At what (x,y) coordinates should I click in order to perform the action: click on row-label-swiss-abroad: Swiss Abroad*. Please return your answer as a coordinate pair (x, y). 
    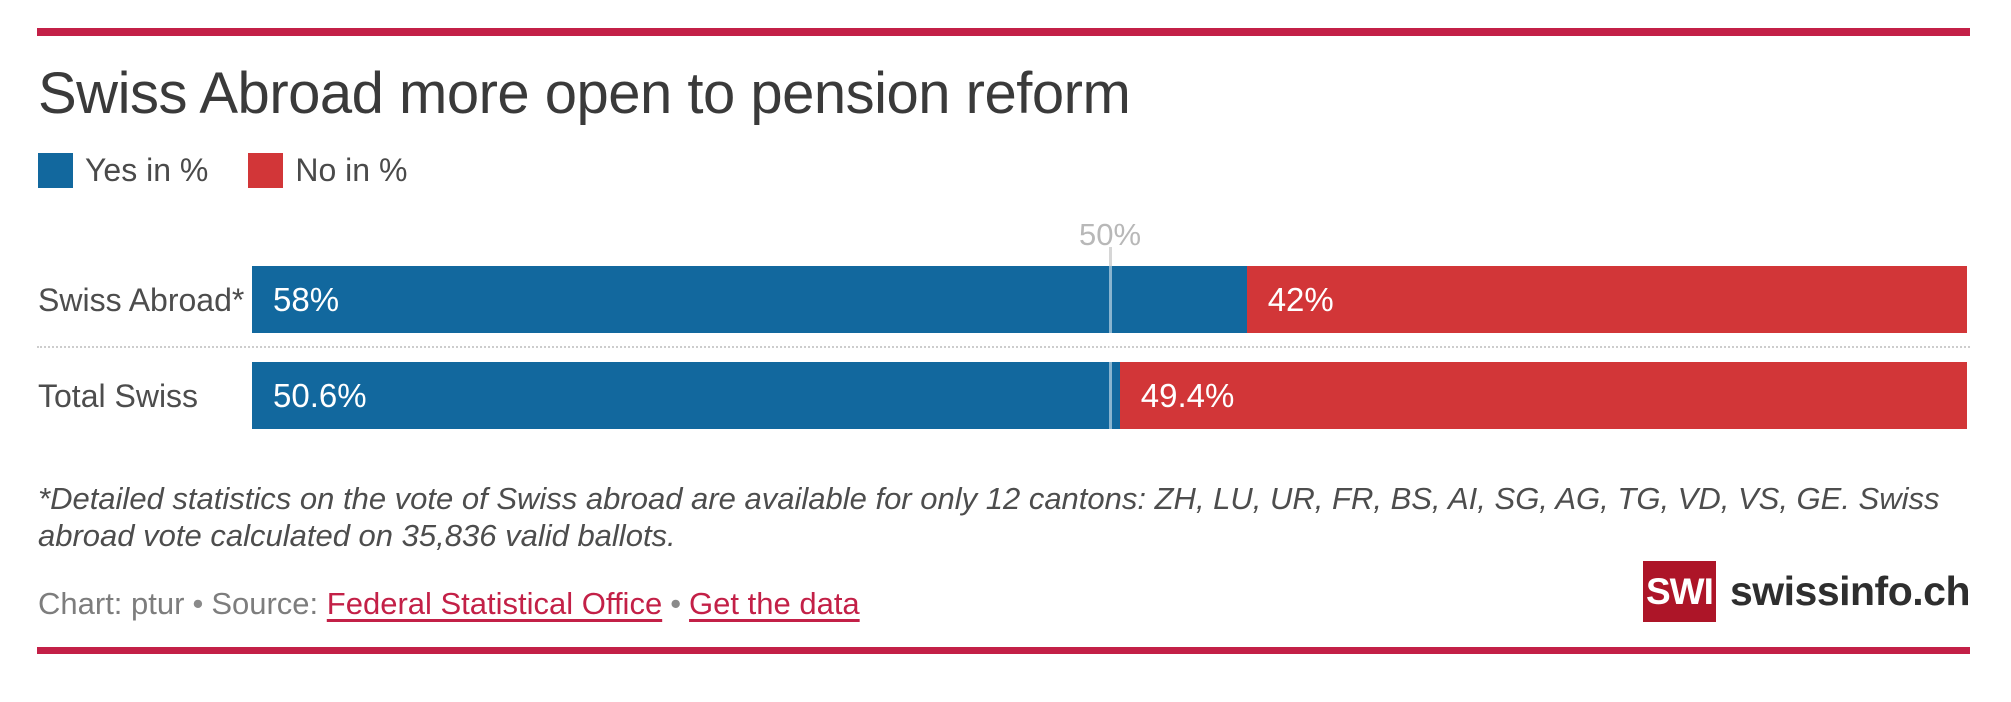
    Looking at the image, I should click on (141, 300).